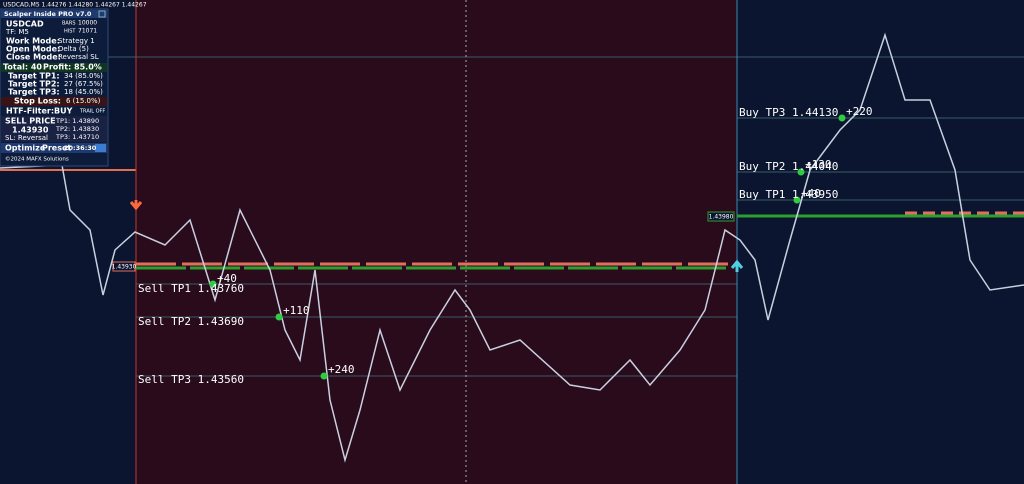 Image resolution: width=1024 pixels, height=484 pixels. I want to click on tp2: 27 (67.5%), so click(83, 84).